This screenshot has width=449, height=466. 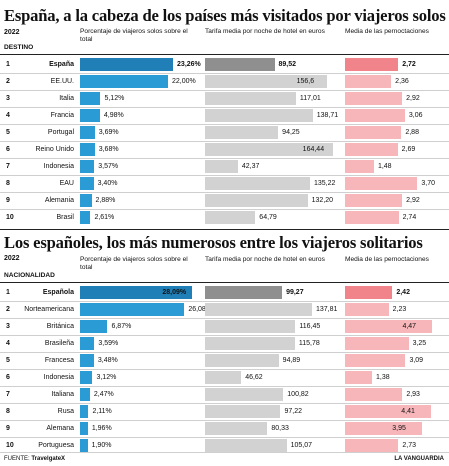 What do you see at coordinates (295, 292) in the screenshot?
I see `price-label: 99,27` at bounding box center [295, 292].